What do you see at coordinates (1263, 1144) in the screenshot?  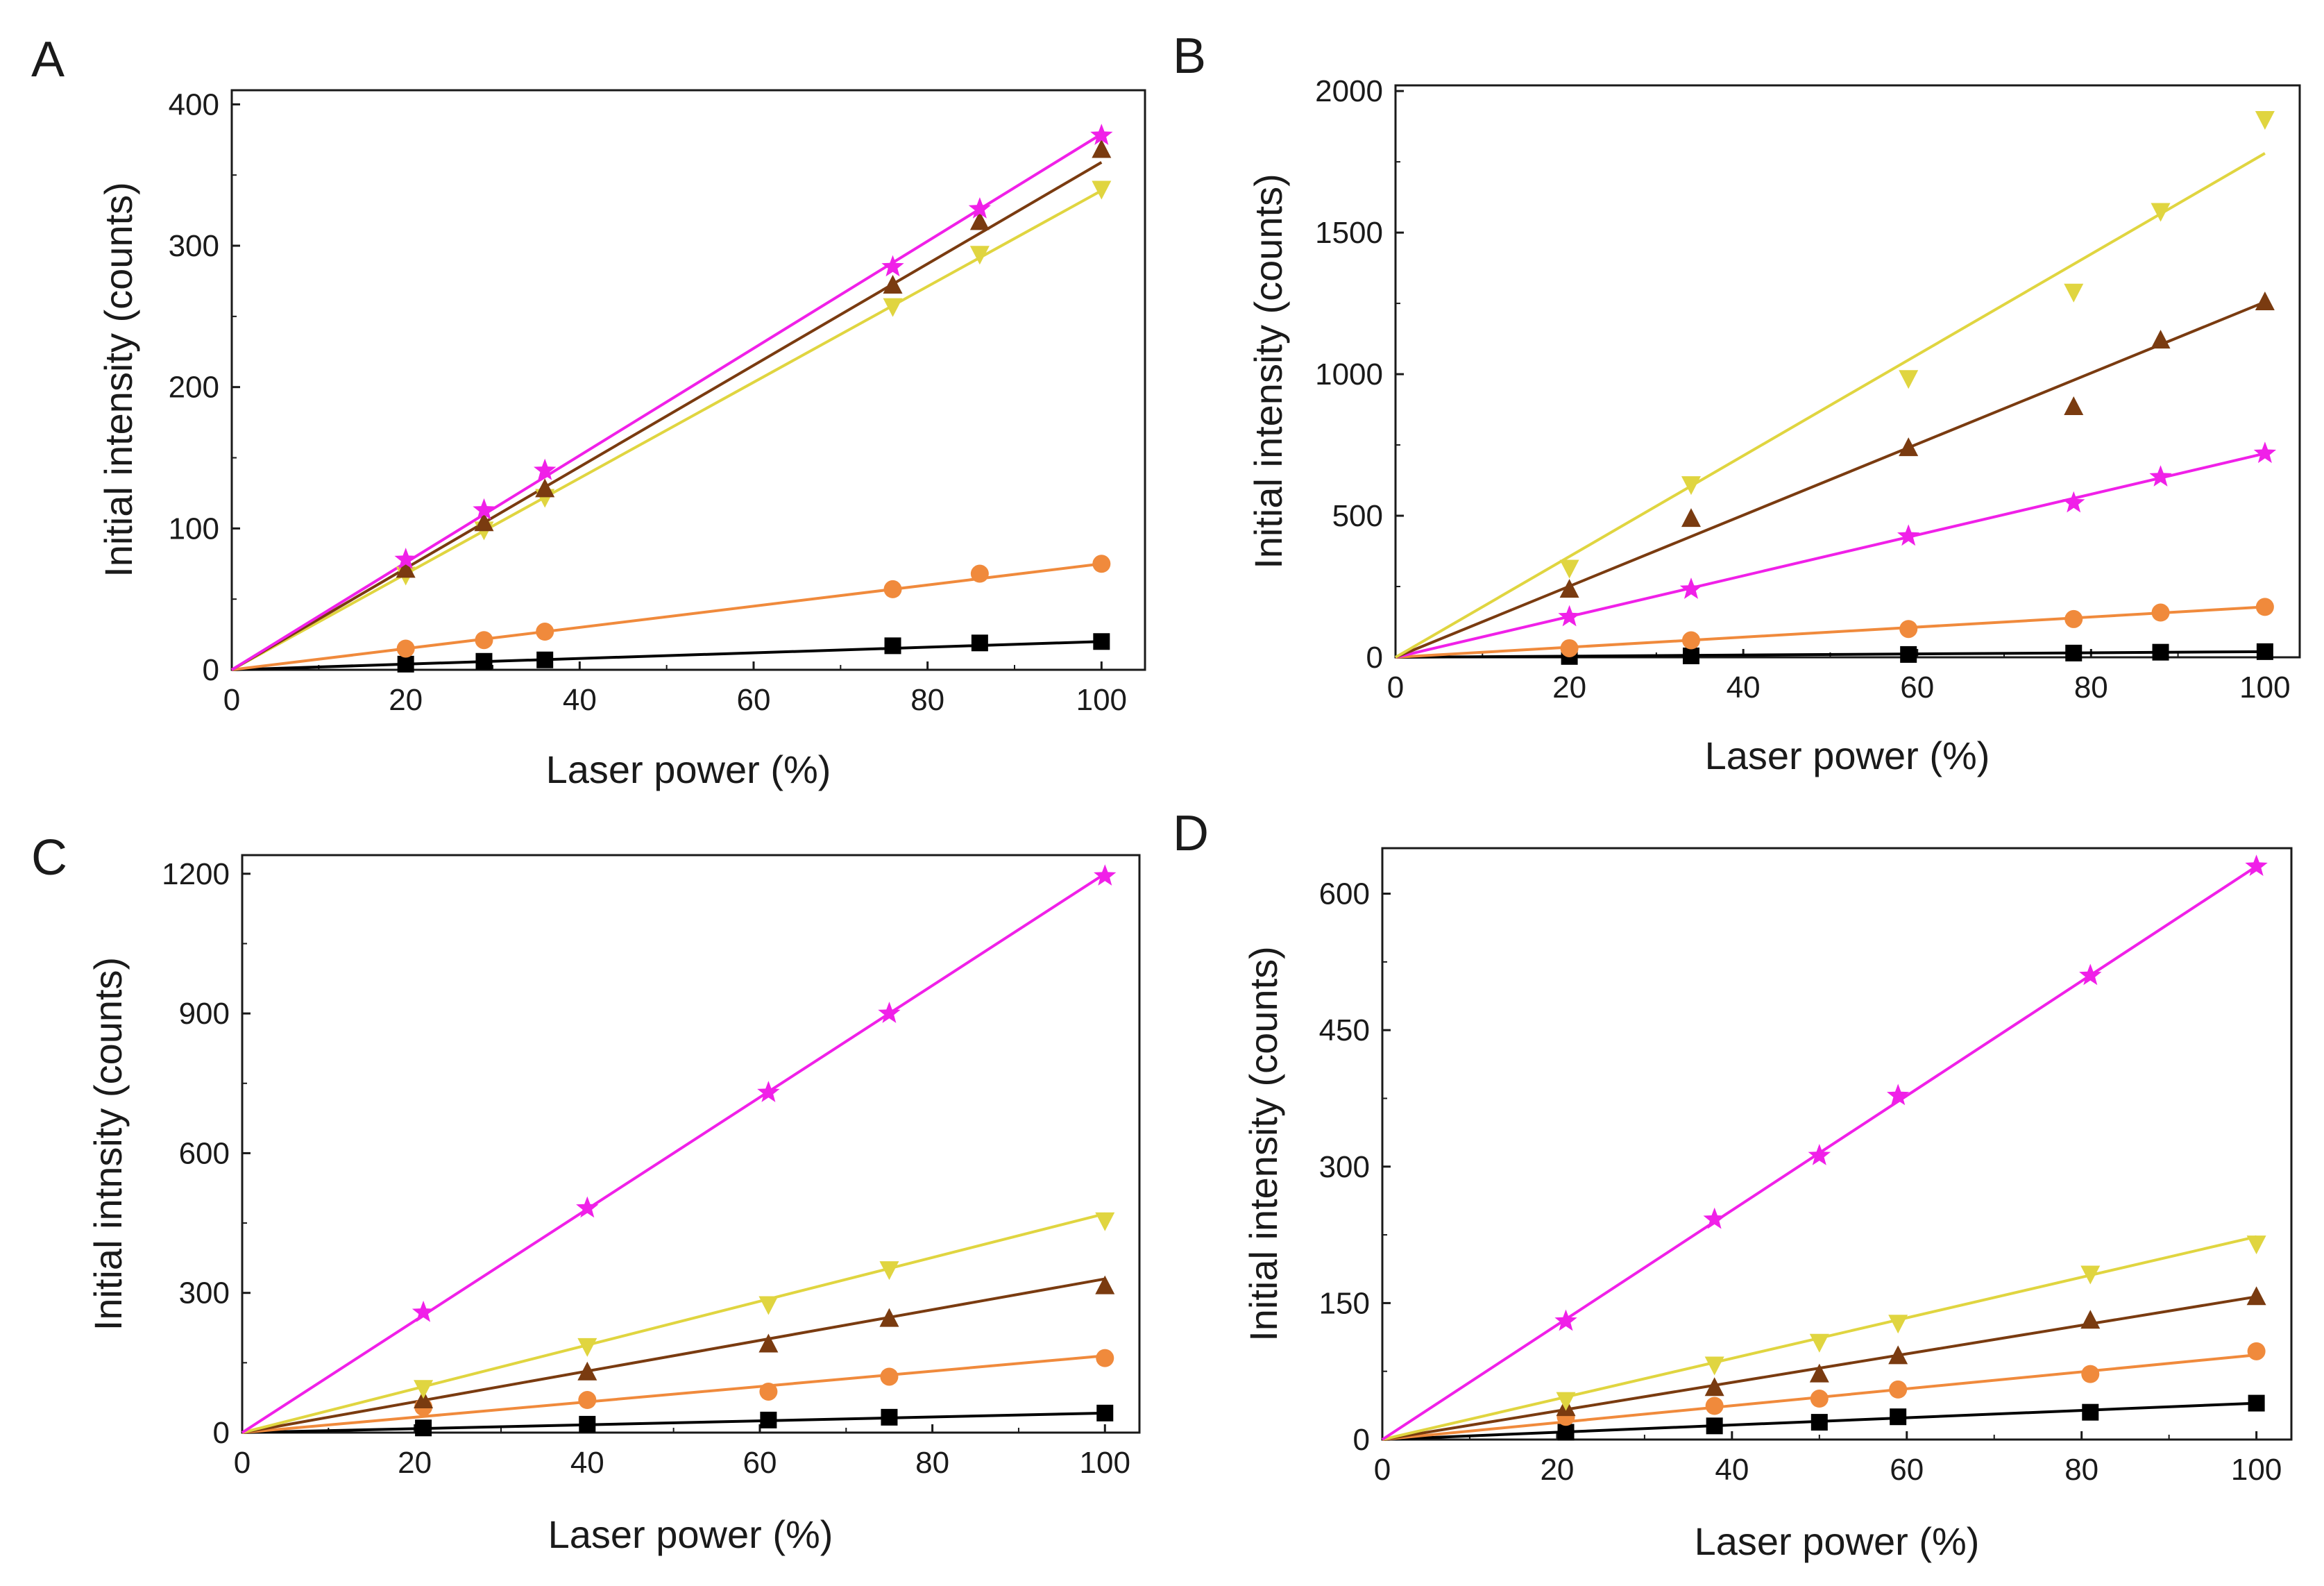 I see `panel-d-y-axis-title: Initial intensity (counts)` at bounding box center [1263, 1144].